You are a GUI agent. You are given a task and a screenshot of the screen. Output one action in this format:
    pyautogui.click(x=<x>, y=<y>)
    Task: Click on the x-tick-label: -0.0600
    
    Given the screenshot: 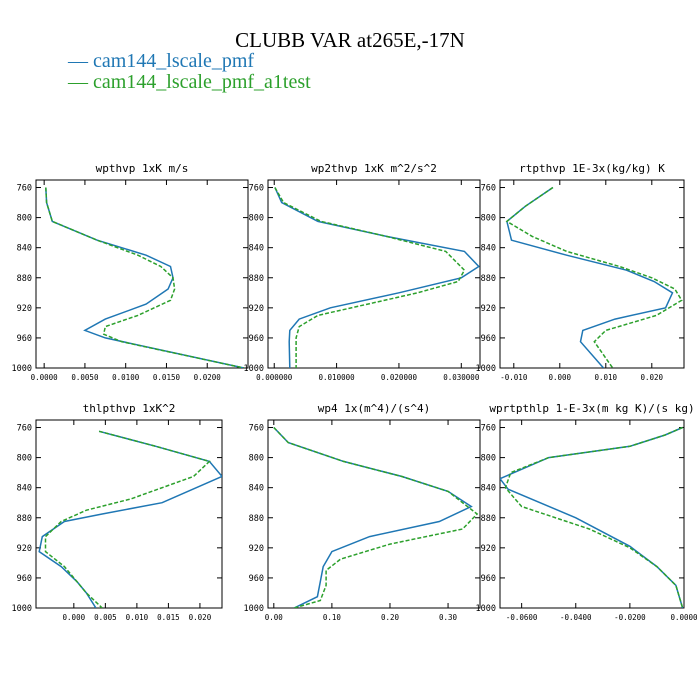 What is the action you would take?
    pyautogui.click(x=522, y=617)
    